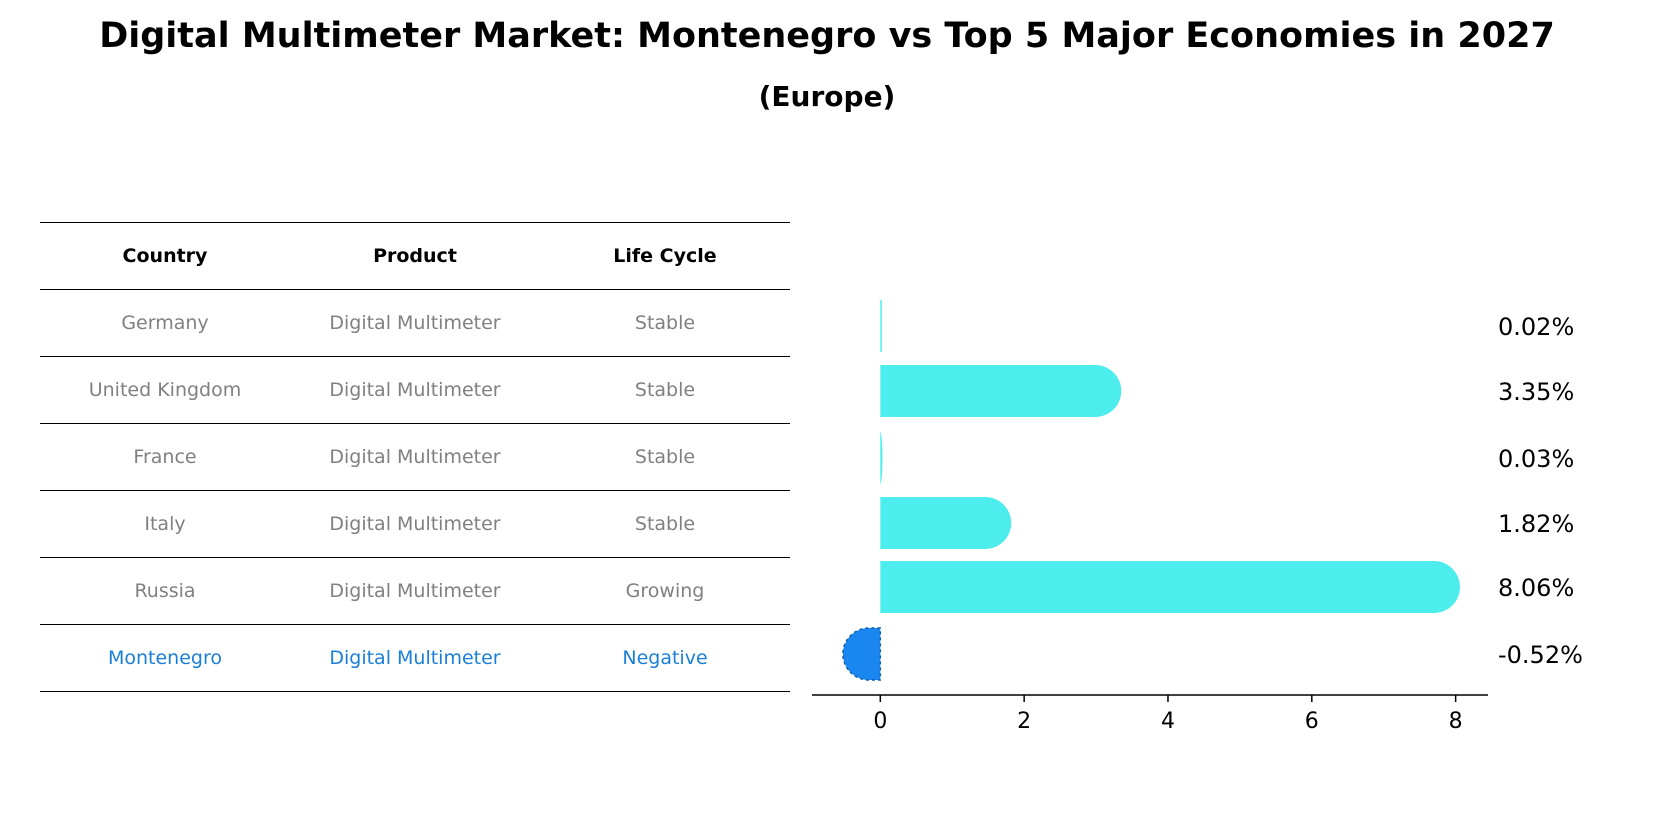 This screenshot has width=1654, height=823. I want to click on table-row: France Digital Multimeter Stable, so click(415, 456).